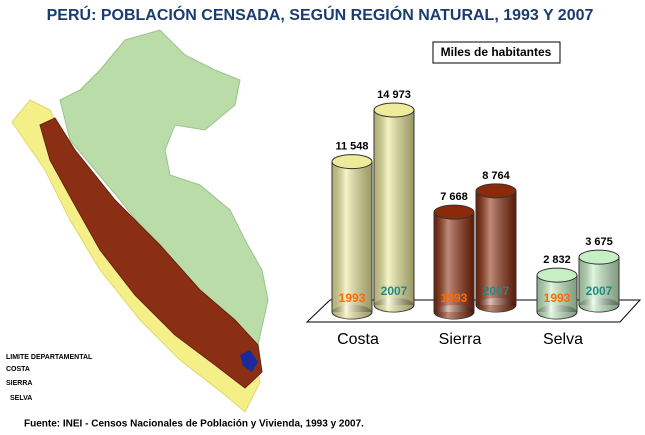 The width and height of the screenshot is (645, 435). I want to click on unit-box, so click(496, 52).